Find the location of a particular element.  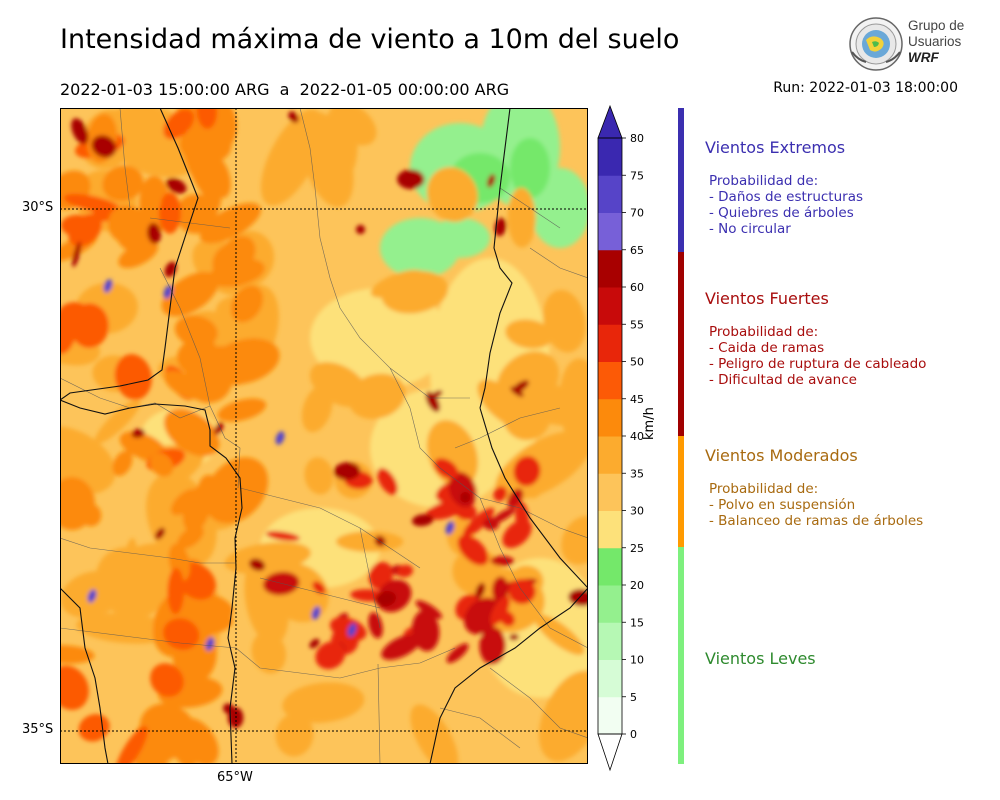

border-west-lower is located at coordinates (84, 675).